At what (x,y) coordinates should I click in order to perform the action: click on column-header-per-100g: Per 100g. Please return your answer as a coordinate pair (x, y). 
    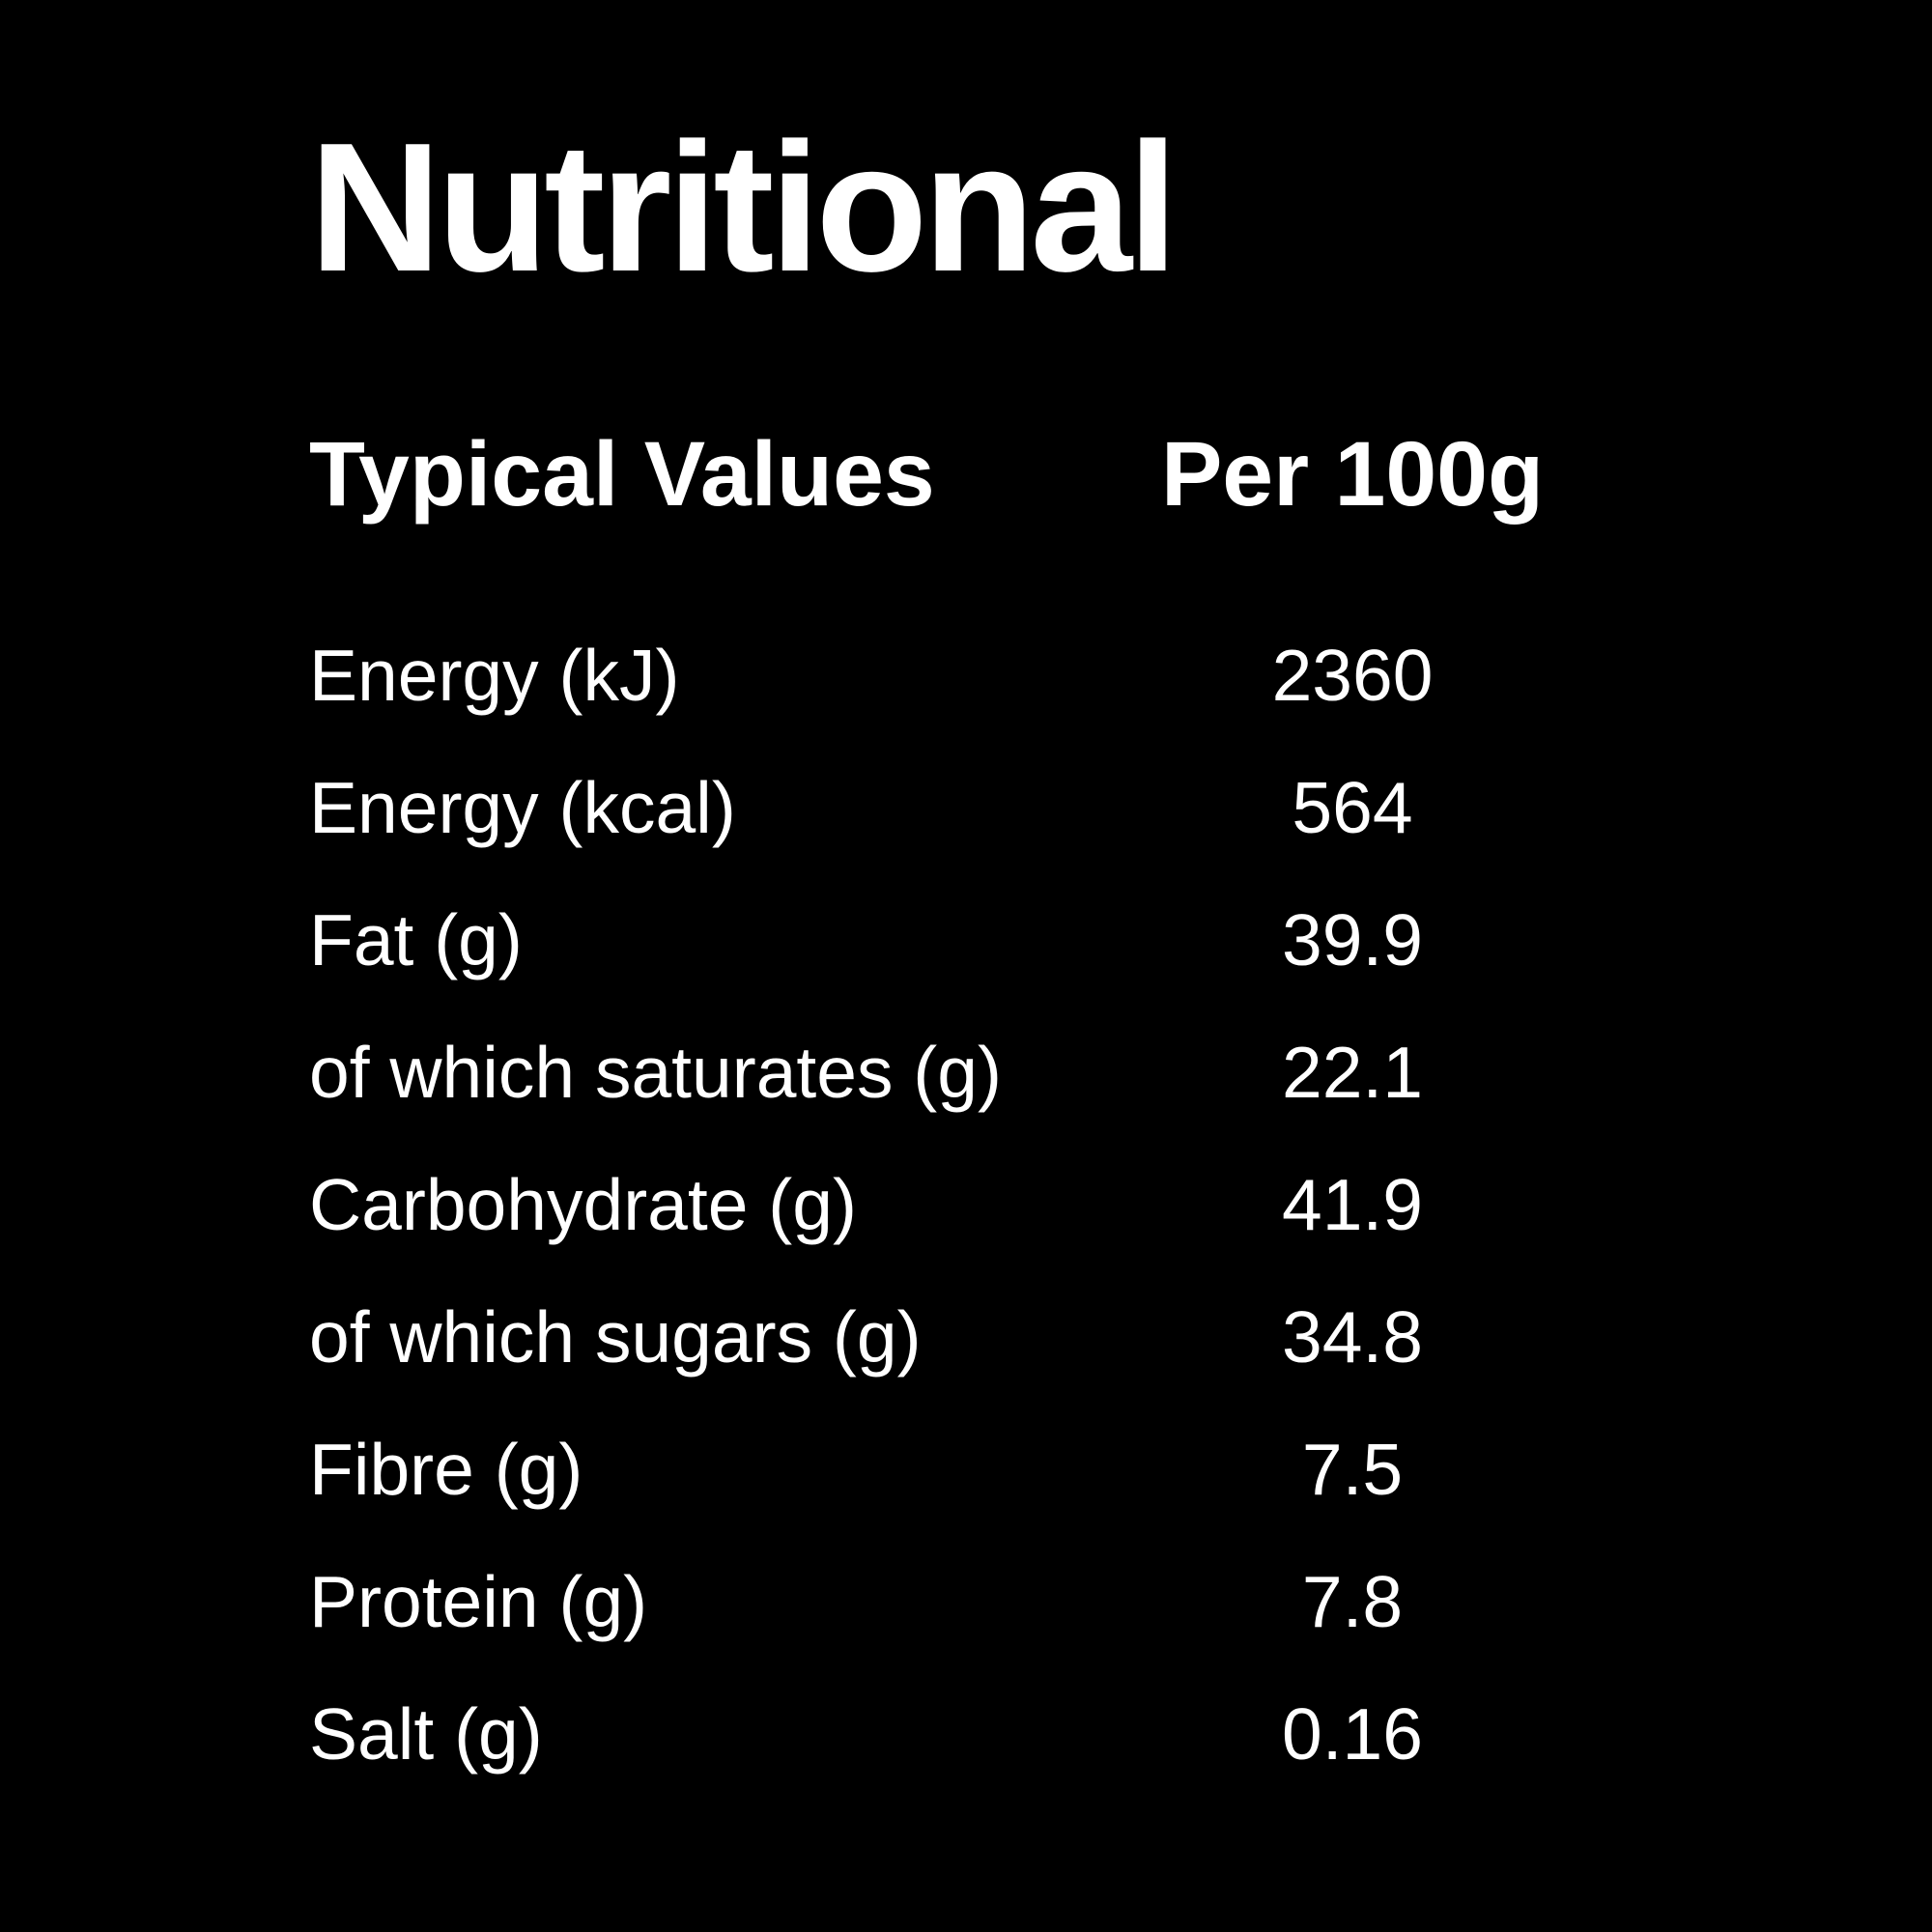
    Looking at the image, I should click on (1352, 474).